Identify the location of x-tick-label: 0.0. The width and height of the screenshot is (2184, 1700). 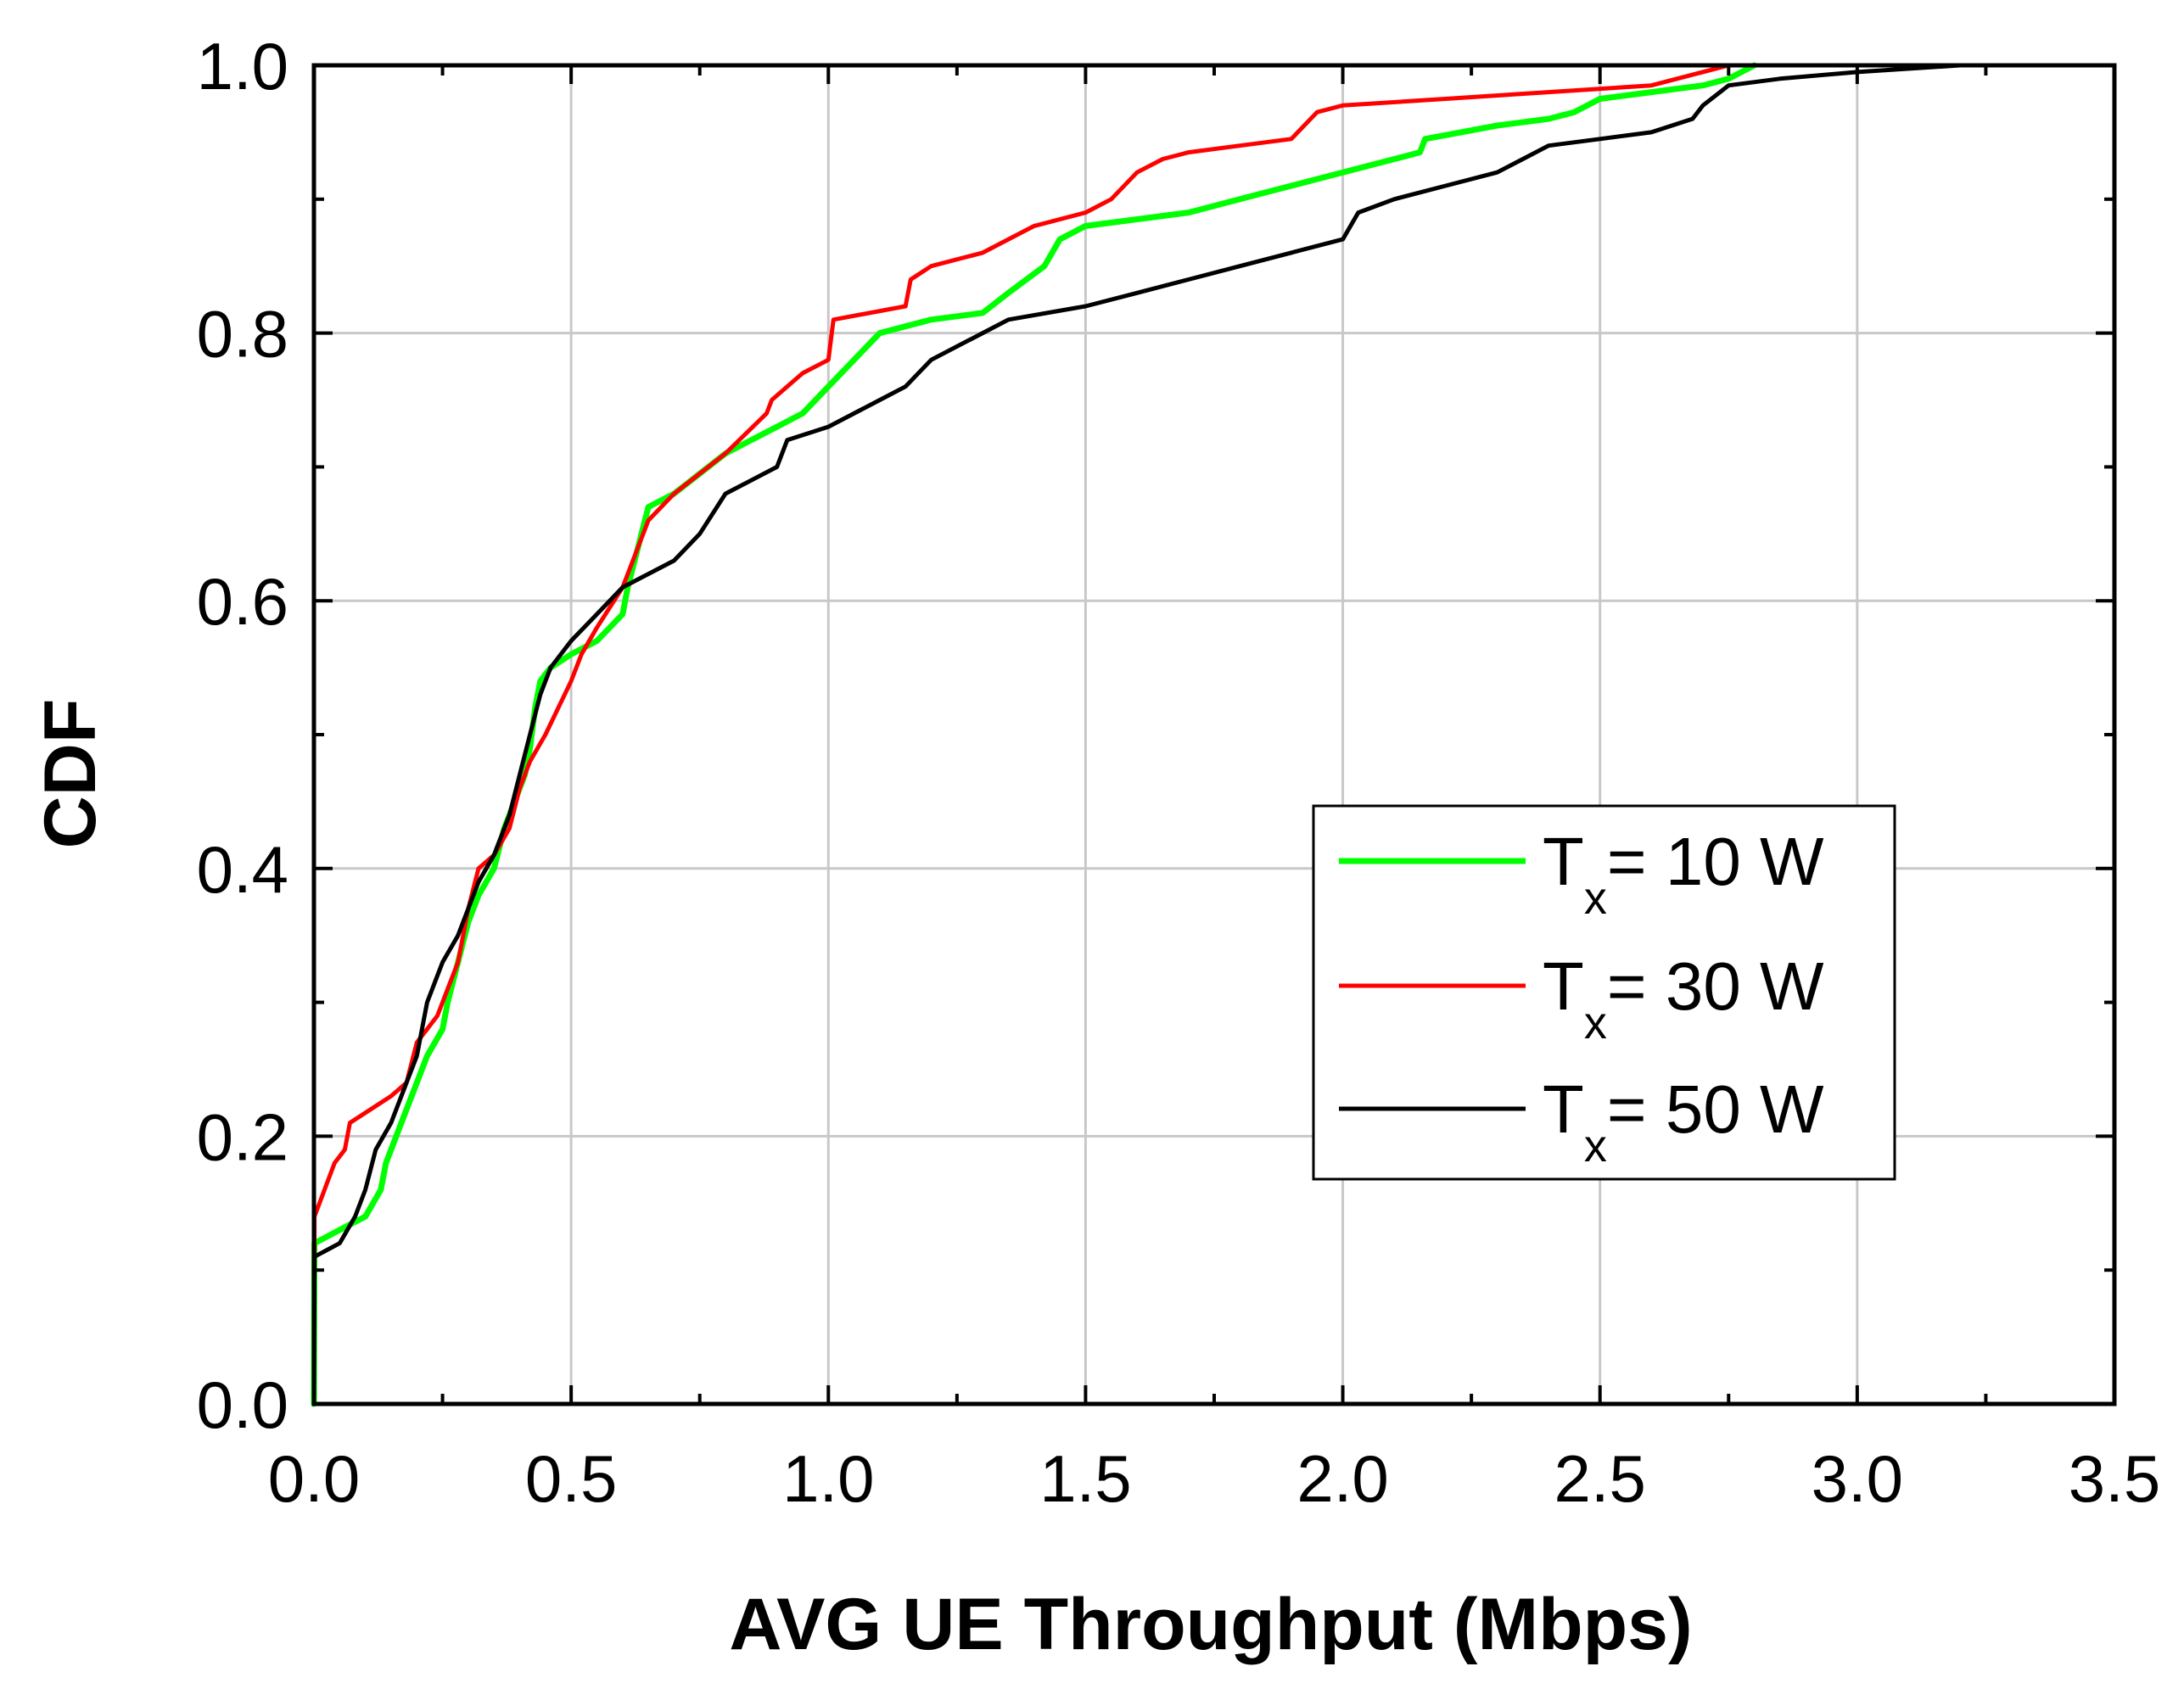
(314, 1478).